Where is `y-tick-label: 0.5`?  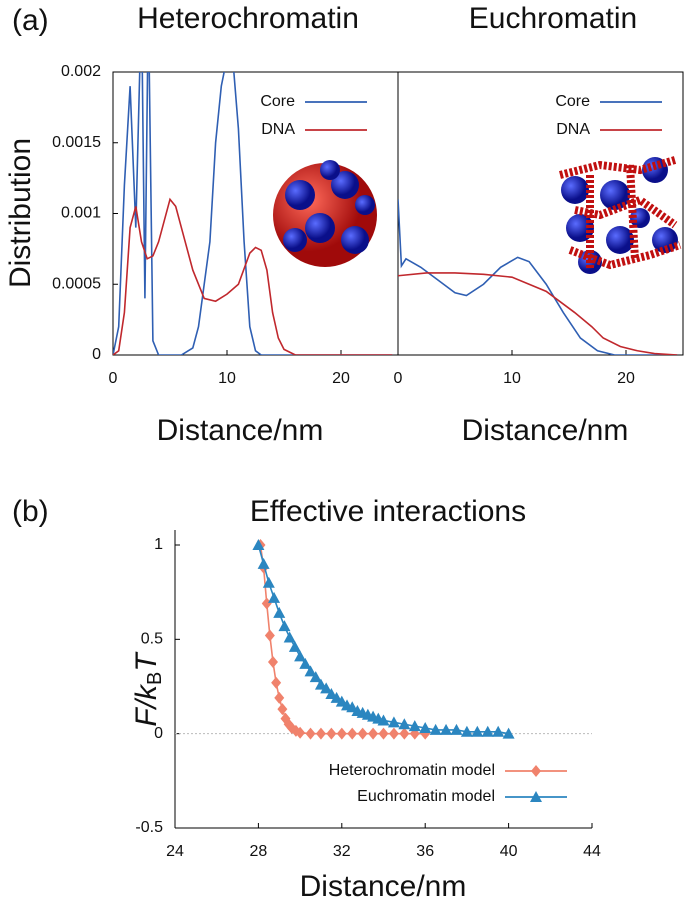 y-tick-label: 0.5 is located at coordinates (152, 639).